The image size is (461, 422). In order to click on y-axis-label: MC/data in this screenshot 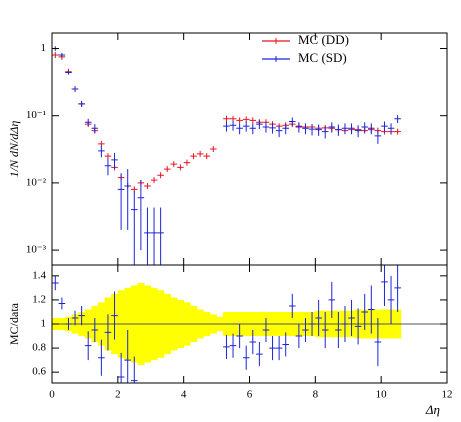, I will do `click(14, 323)`.